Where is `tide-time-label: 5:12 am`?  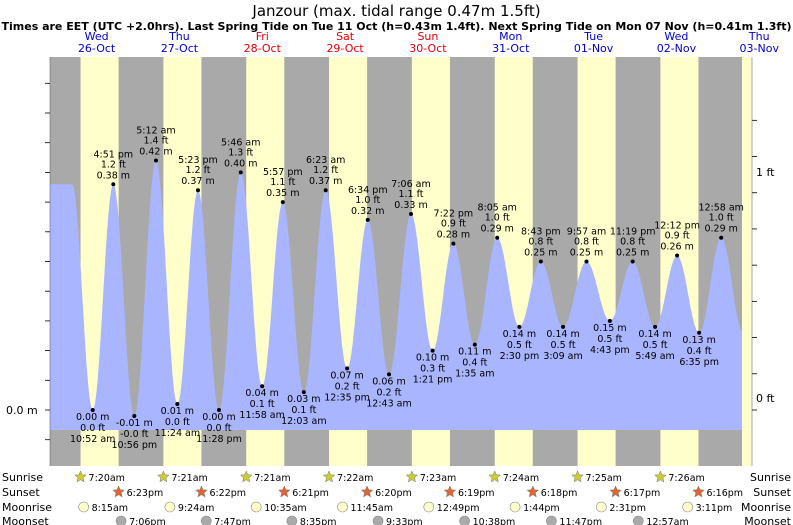 tide-time-label: 5:12 am is located at coordinates (155, 131).